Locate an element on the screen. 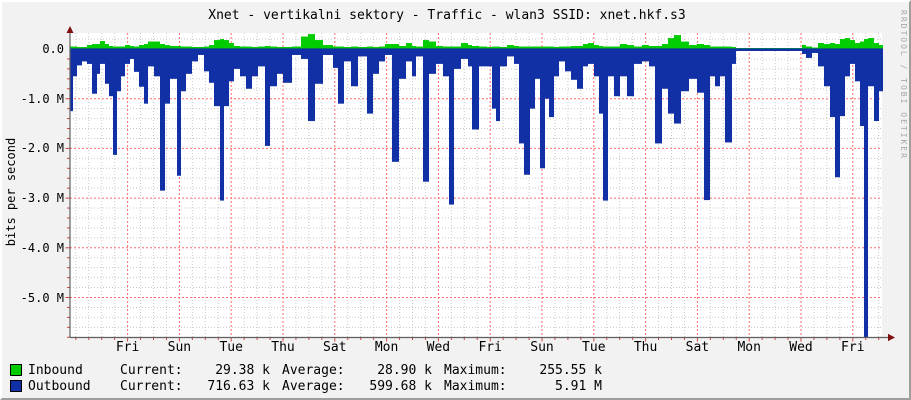 This screenshot has width=911, height=400. x-tick-label: Tue is located at coordinates (594, 347).